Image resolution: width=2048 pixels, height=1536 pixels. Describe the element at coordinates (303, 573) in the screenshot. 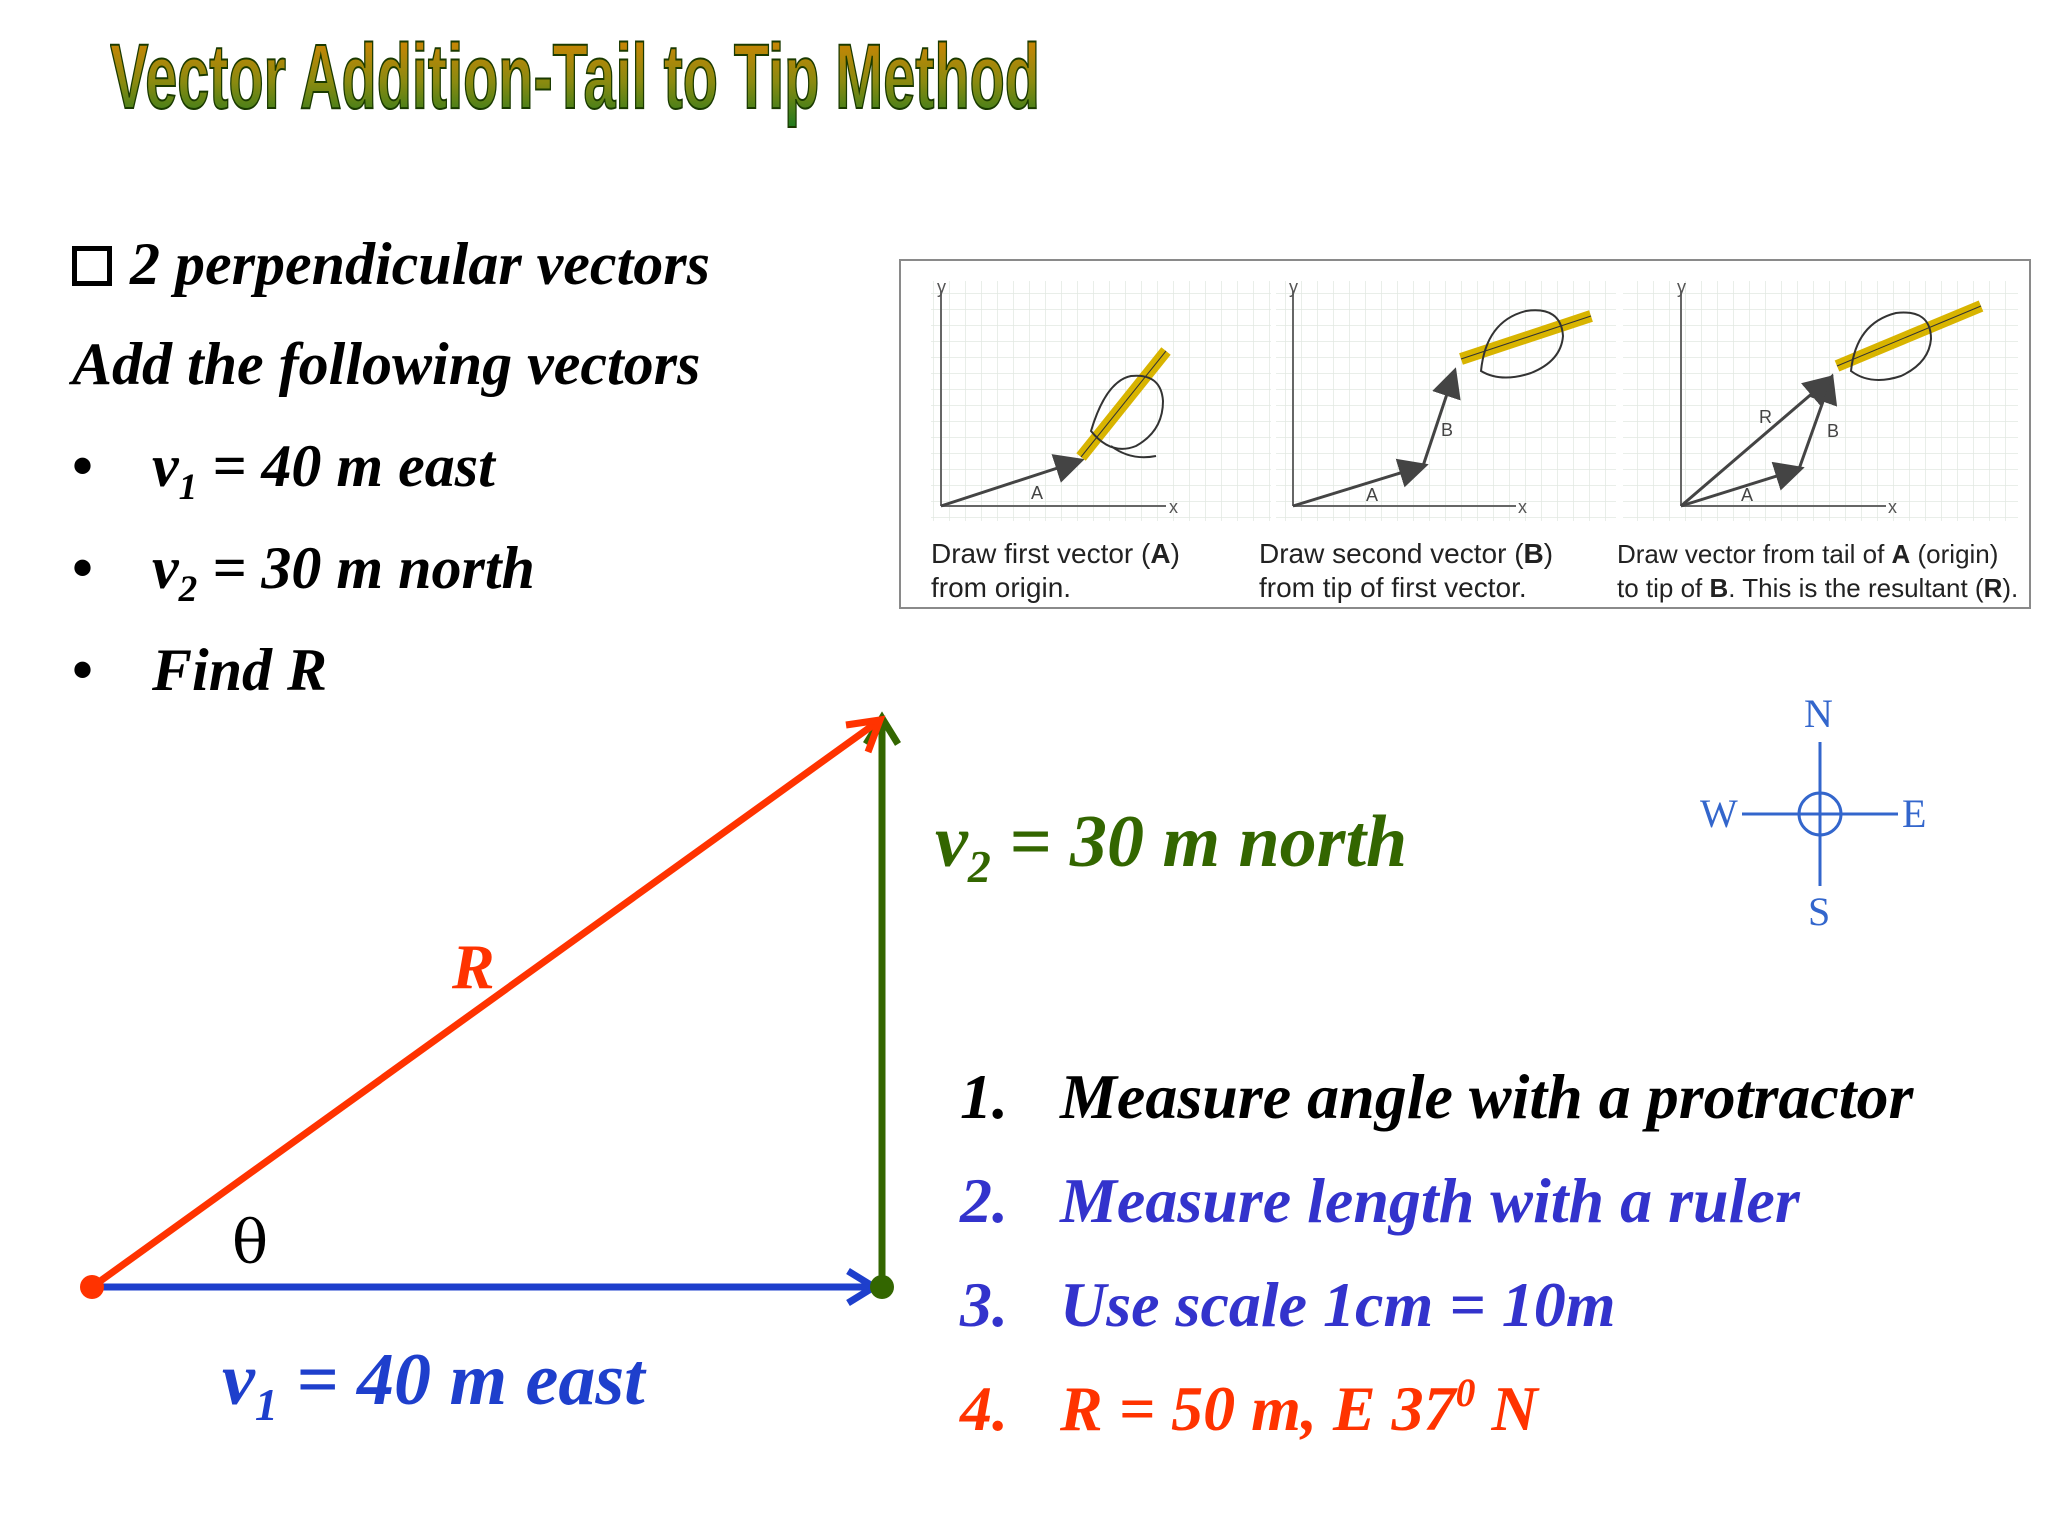

I see `bullet-item-v2: • v2 = 30 m north` at that location.